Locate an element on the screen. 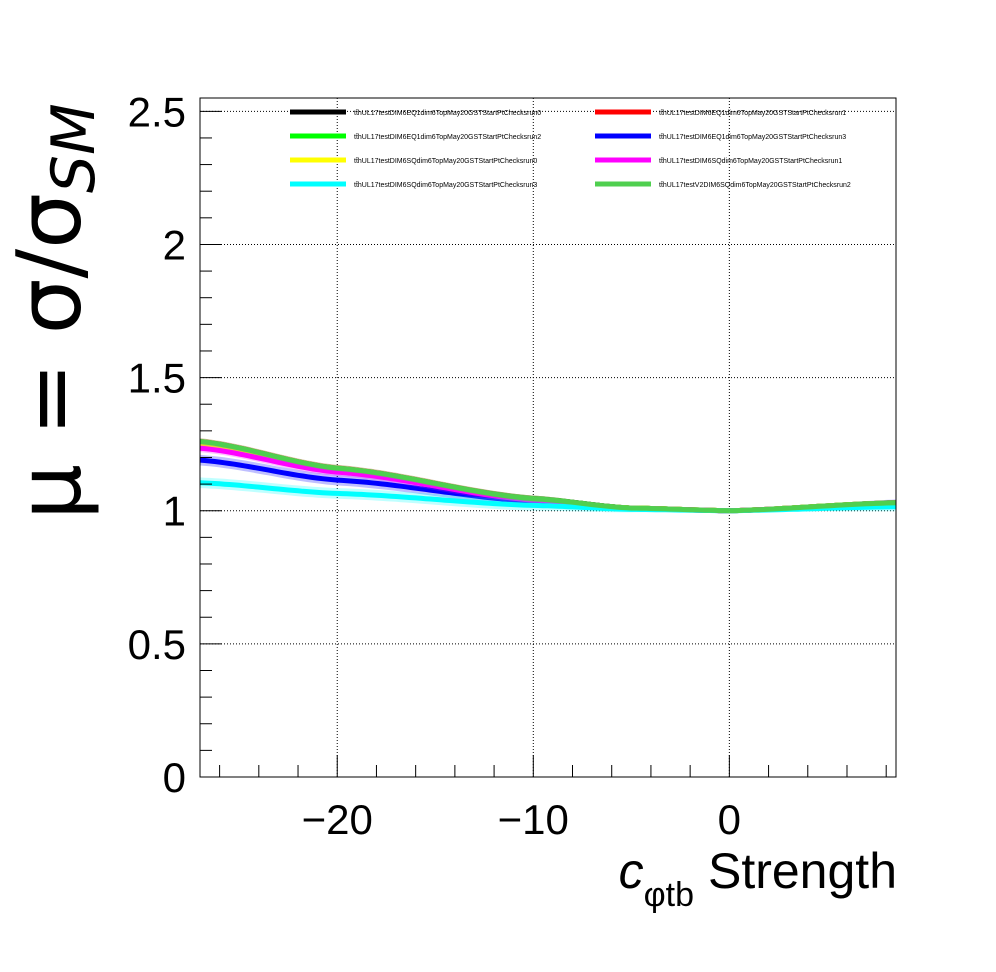 This screenshot has height=972, width=996. y-tick-label: 0.5 is located at coordinates (157, 644).